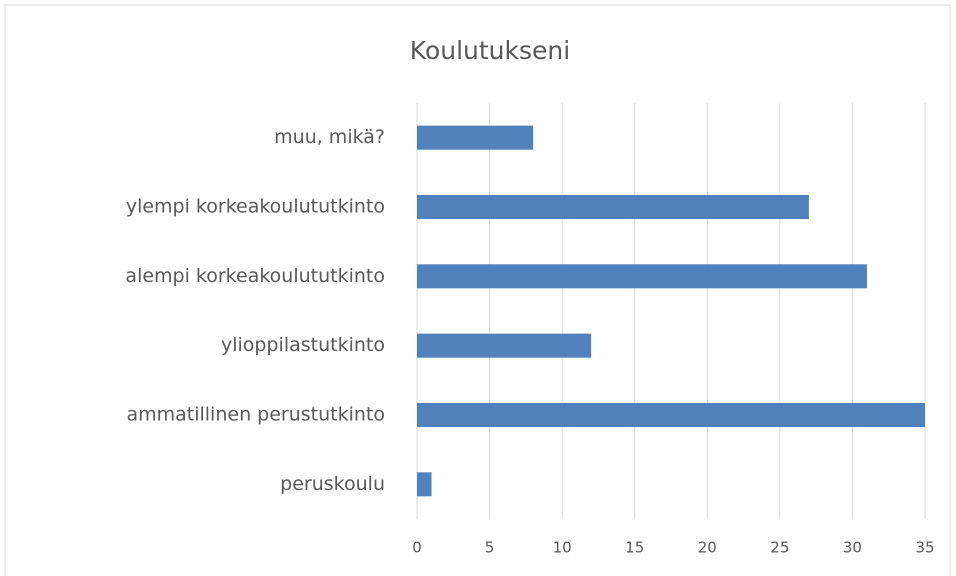 The width and height of the screenshot is (956, 576). I want to click on x-tick-label: 30, so click(852, 548).